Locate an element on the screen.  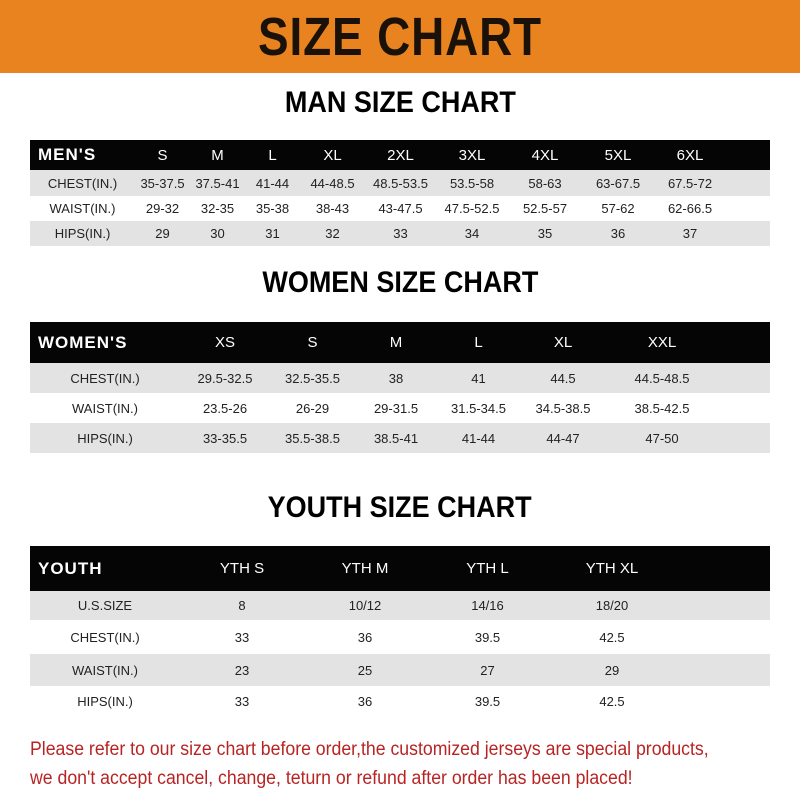
men-title: MAN SIZE CHART is located at coordinates (400, 102).